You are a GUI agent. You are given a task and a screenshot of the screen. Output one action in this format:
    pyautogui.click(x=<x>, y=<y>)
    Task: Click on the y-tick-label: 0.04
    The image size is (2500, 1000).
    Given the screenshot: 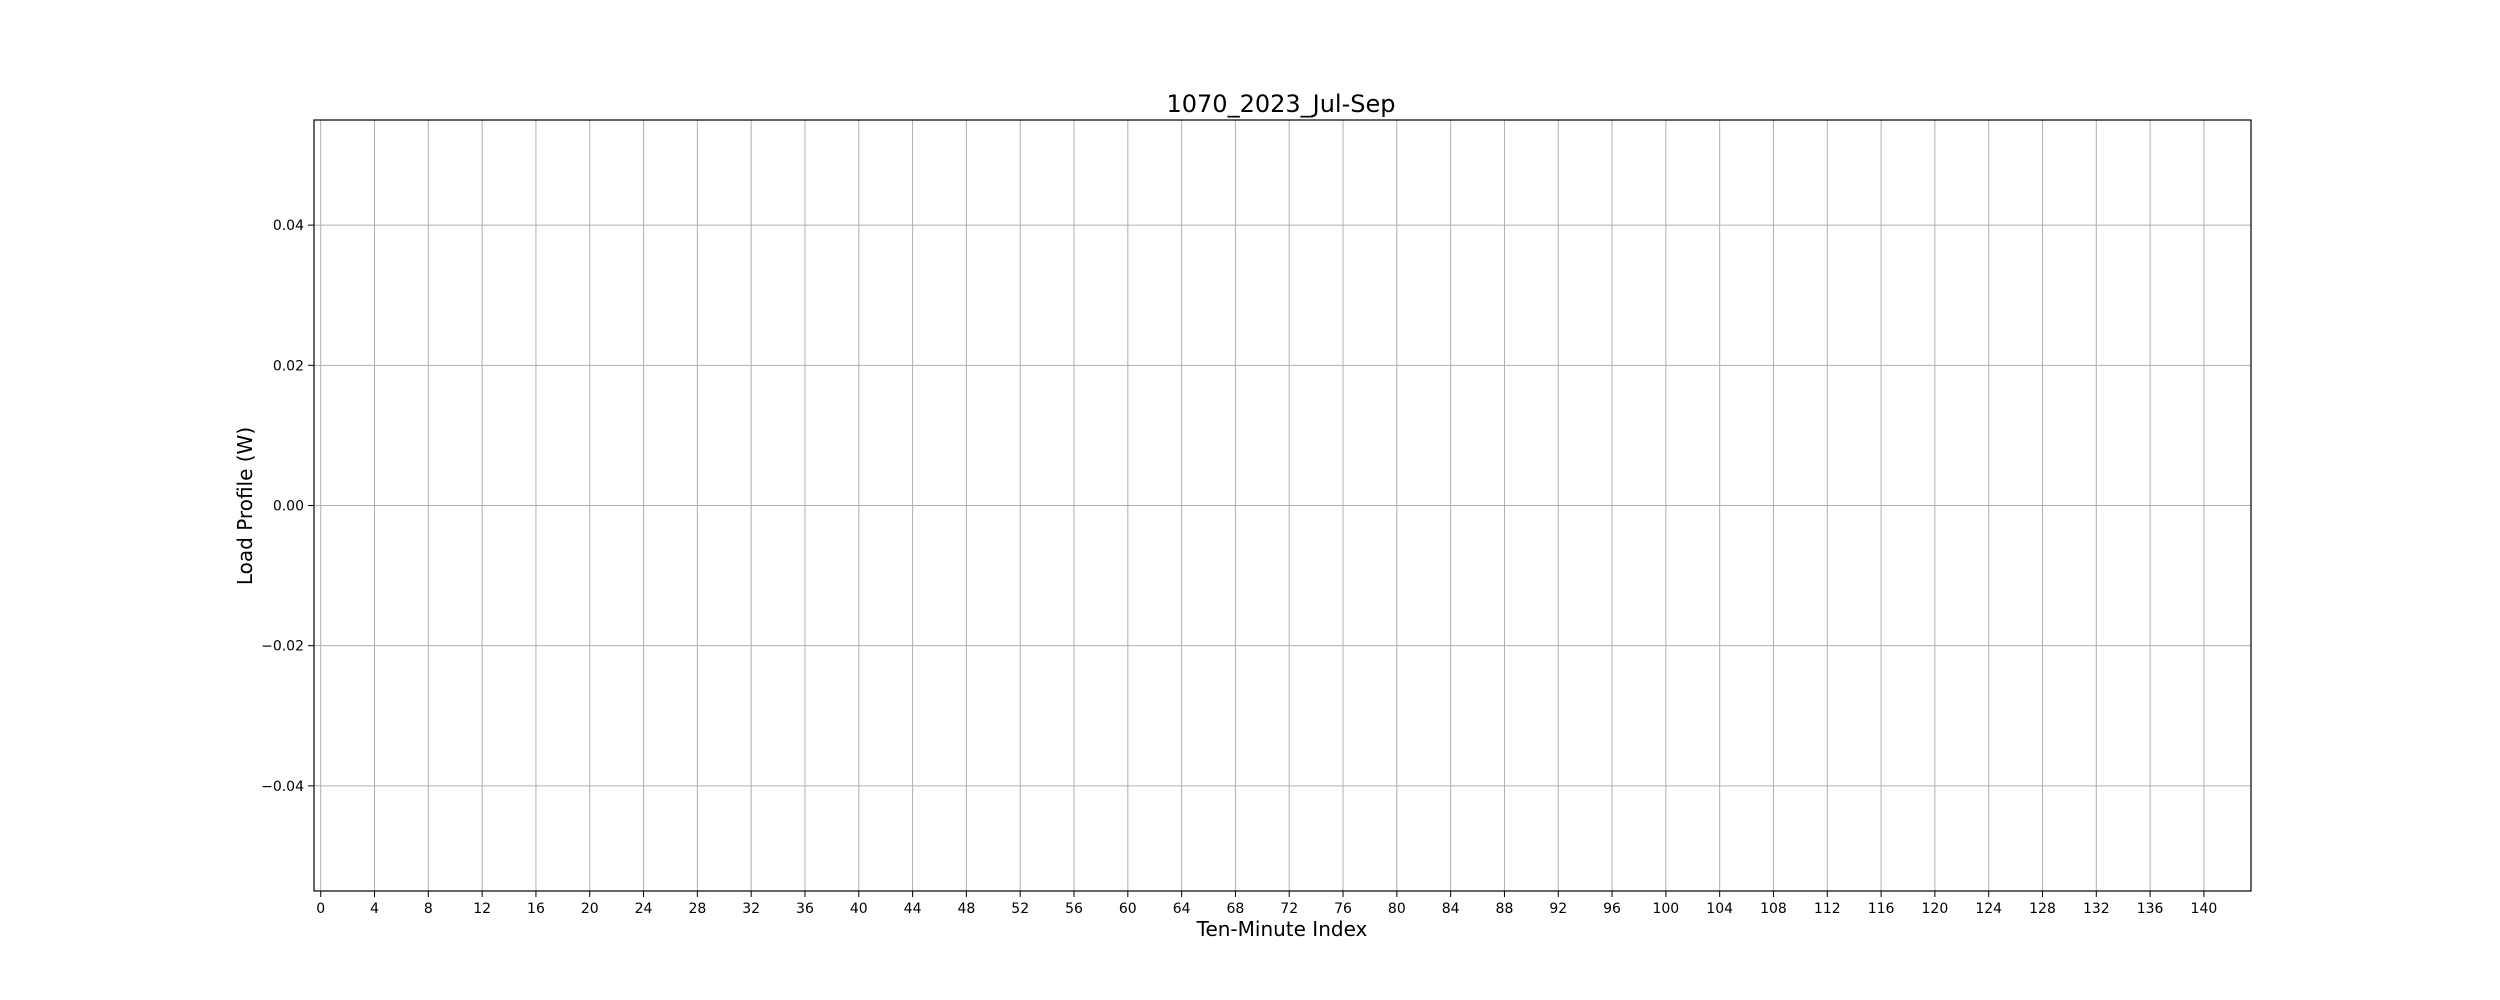 What is the action you would take?
    pyautogui.click(x=288, y=226)
    